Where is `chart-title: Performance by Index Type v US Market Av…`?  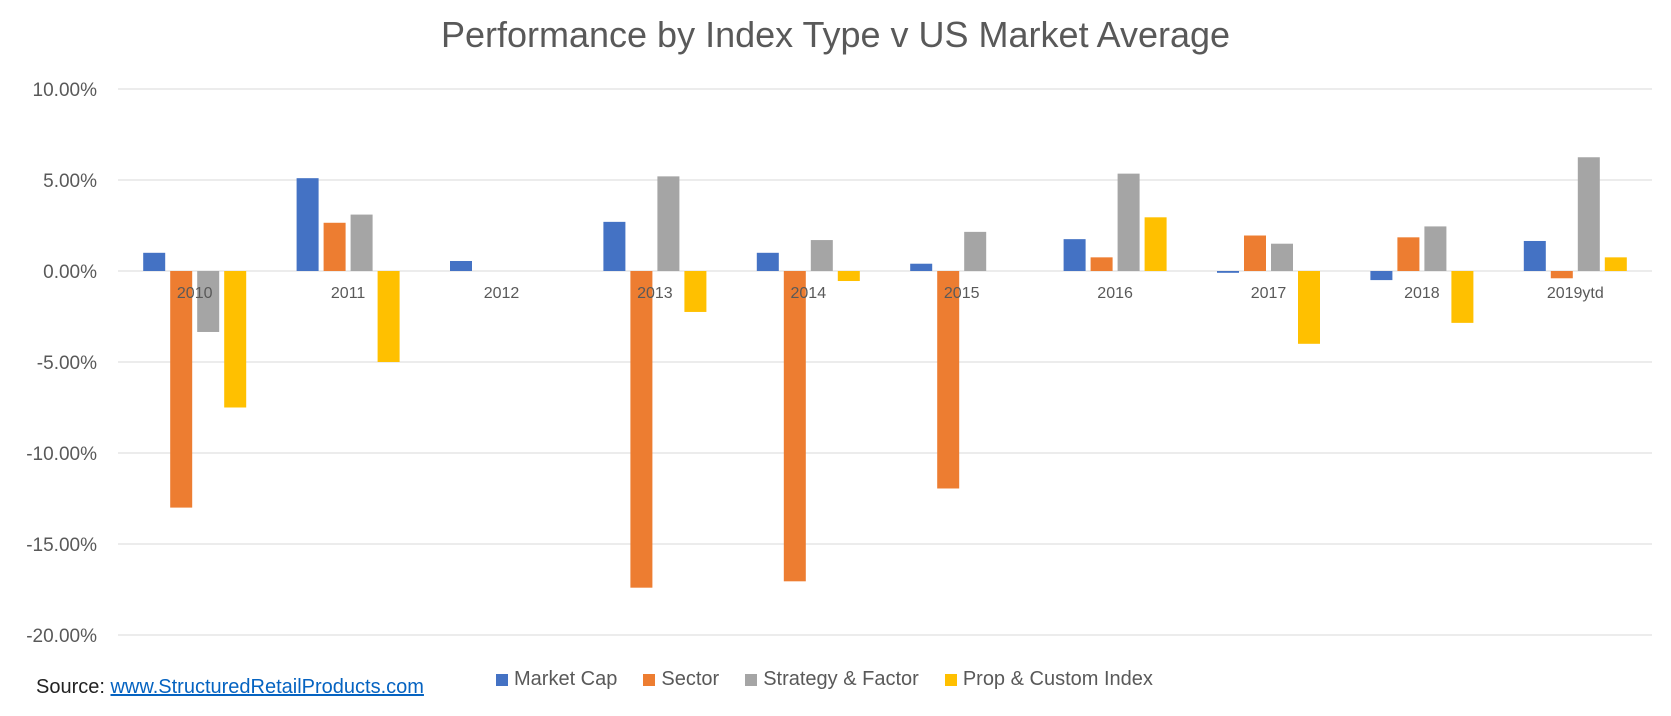 chart-title: Performance by Index Type v US Market Av… is located at coordinates (835, 34).